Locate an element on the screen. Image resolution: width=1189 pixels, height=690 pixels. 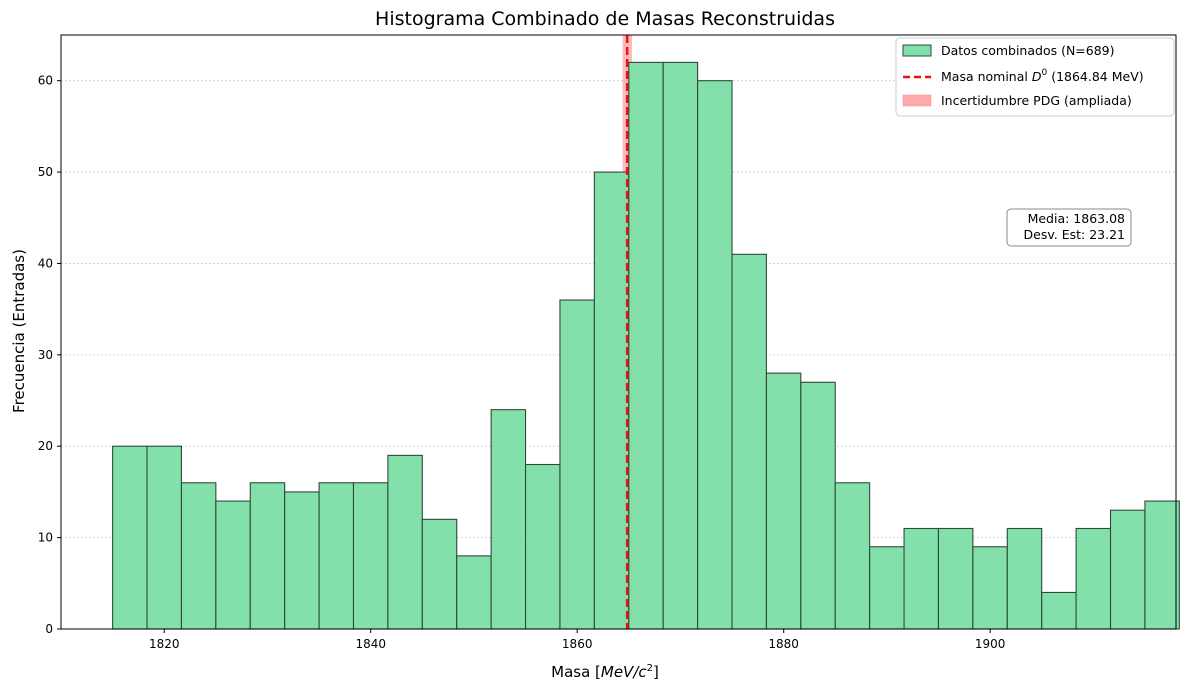
y-tick-label: 20 is located at coordinates (45, 446).